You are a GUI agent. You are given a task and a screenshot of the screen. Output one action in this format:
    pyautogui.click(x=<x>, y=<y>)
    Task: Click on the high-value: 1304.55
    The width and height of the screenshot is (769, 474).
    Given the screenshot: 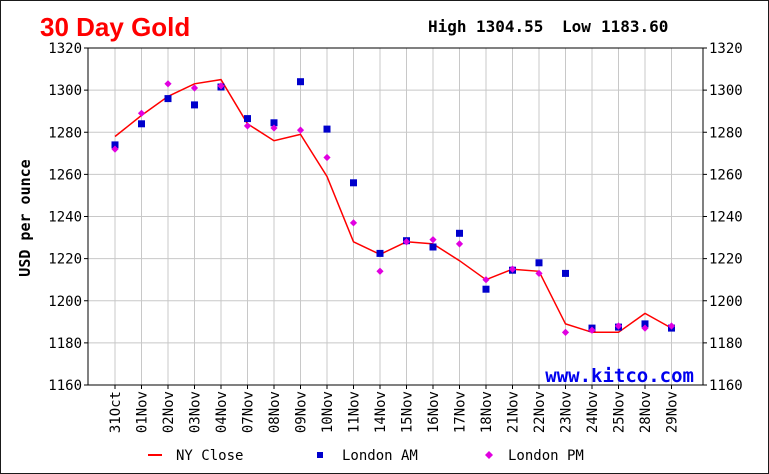 What is the action you would take?
    pyautogui.click(x=509, y=26)
    